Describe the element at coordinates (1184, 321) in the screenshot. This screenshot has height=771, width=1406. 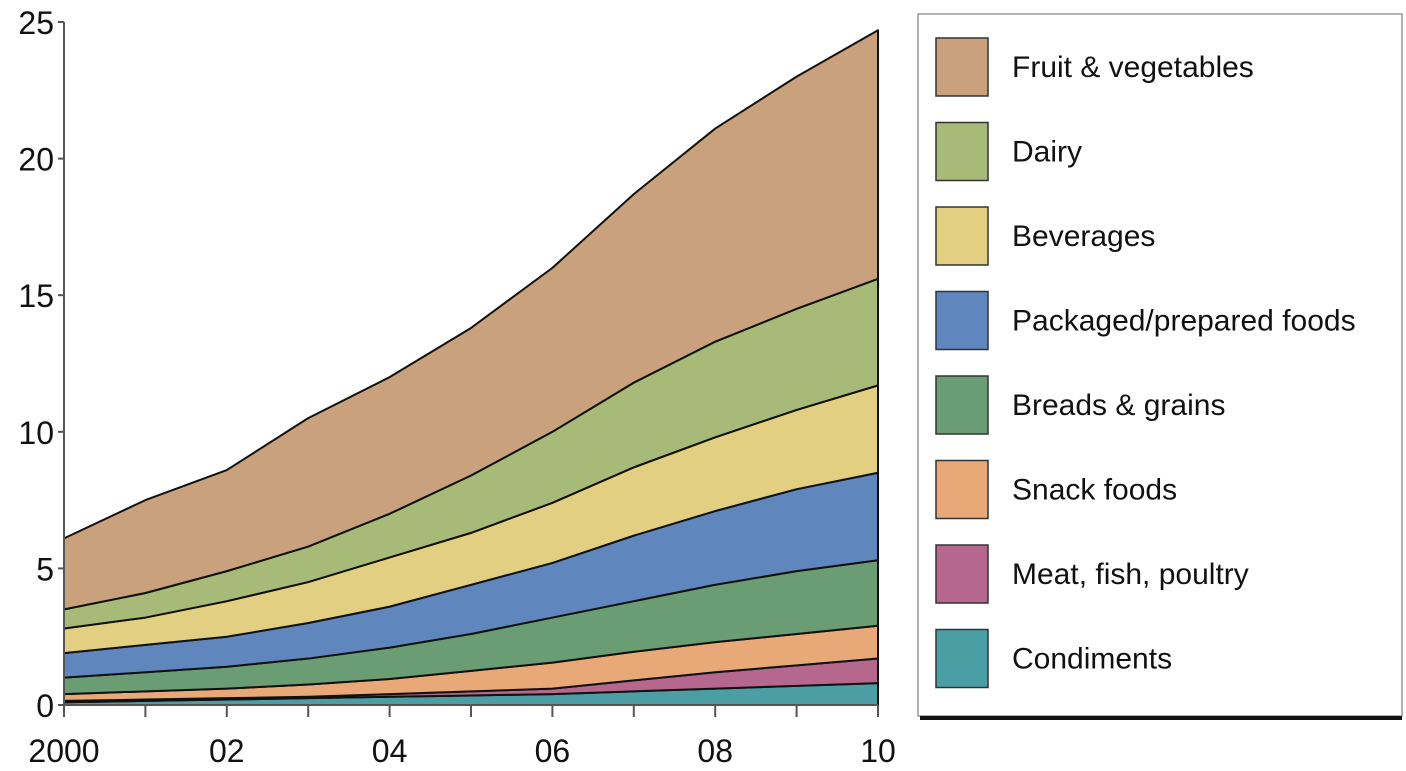
I see `legend-label: Packaged/prepared foods` at that location.